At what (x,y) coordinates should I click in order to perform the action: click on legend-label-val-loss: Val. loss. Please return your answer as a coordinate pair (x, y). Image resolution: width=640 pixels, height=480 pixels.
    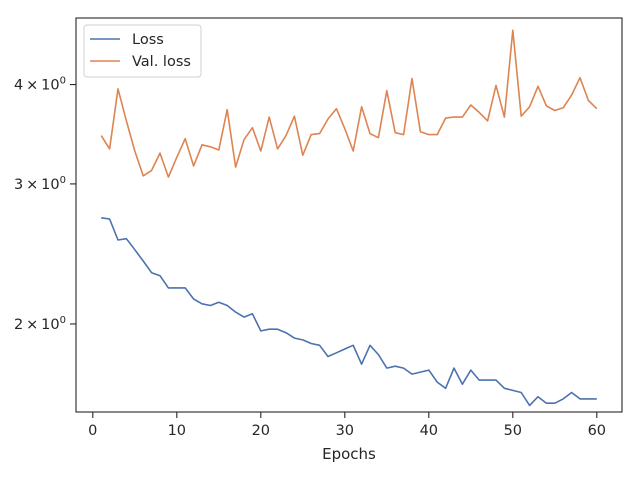
    Looking at the image, I should click on (161, 62).